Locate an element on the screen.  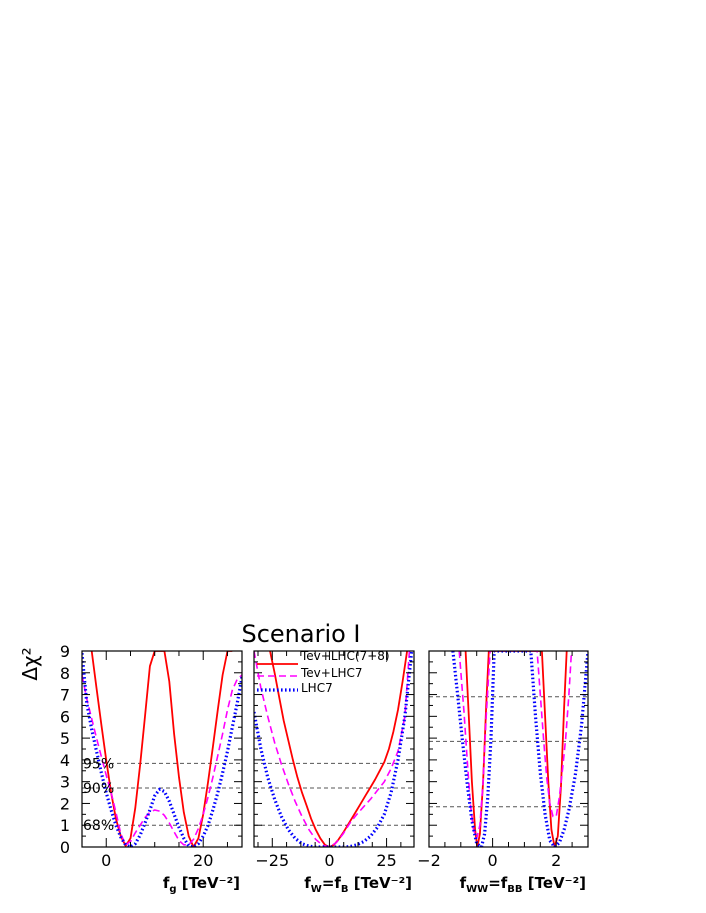
x-axis-label: fg [TeV⁻²] is located at coordinates (201, 884).